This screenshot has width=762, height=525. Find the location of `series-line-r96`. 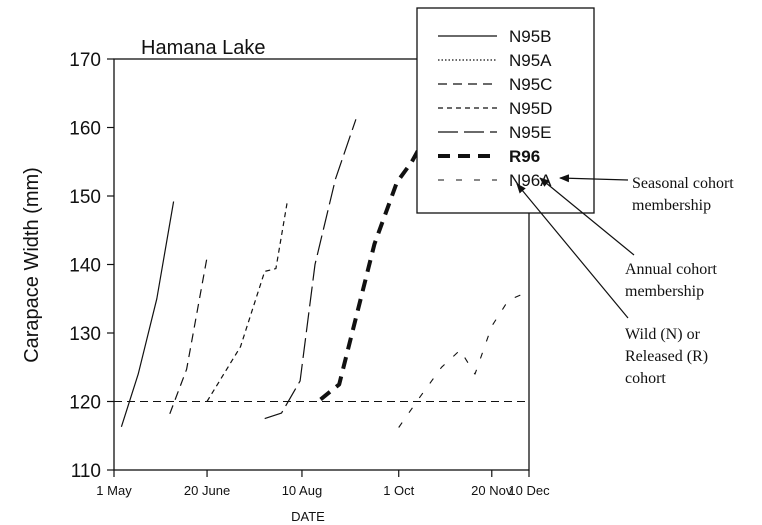

series-line-r96 is located at coordinates (376, 262).